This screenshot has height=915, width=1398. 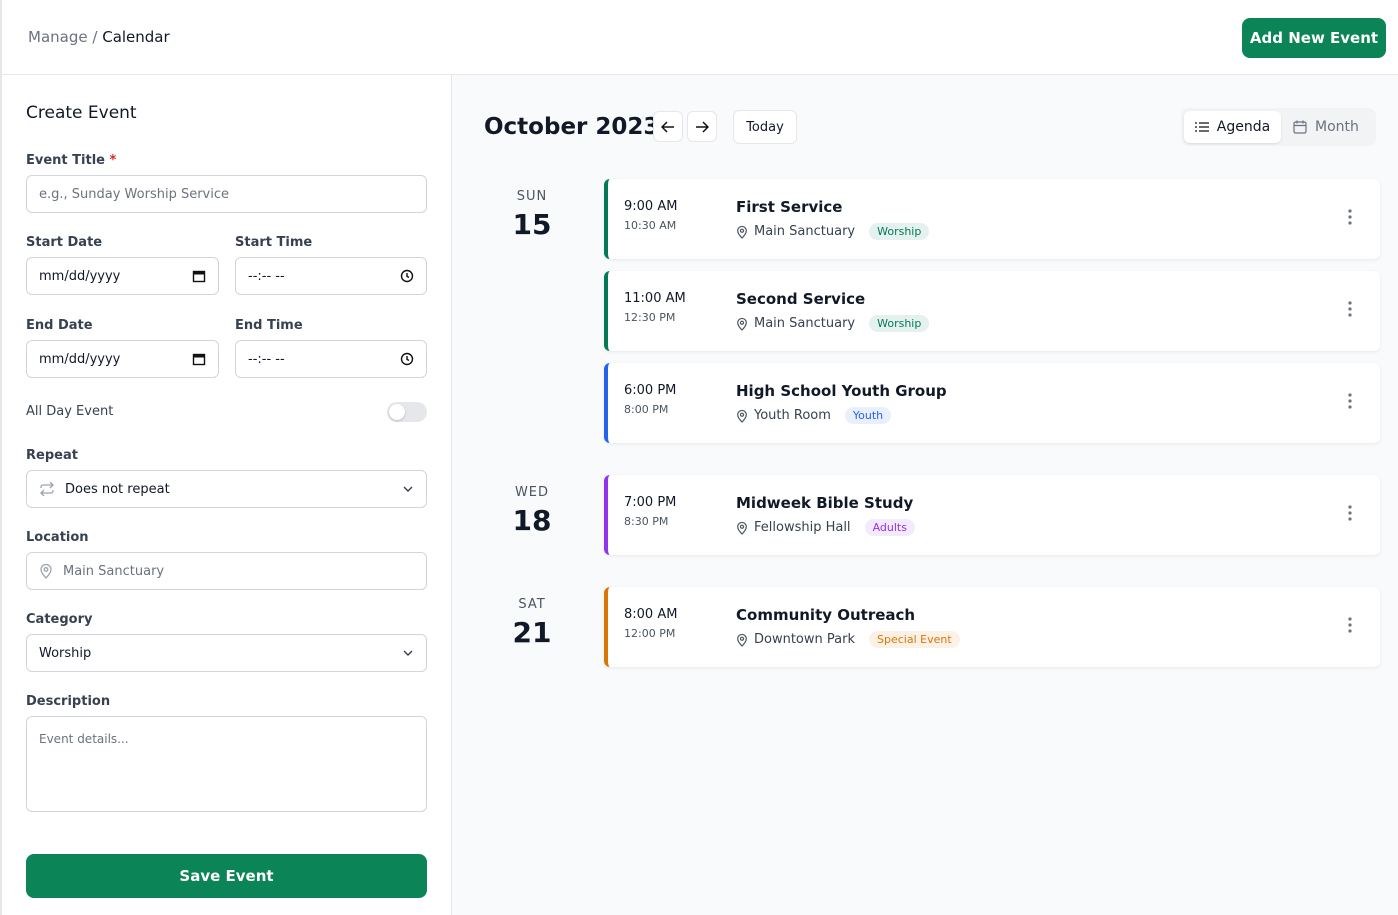 I want to click on location: Downtown Park, so click(x=804, y=639).